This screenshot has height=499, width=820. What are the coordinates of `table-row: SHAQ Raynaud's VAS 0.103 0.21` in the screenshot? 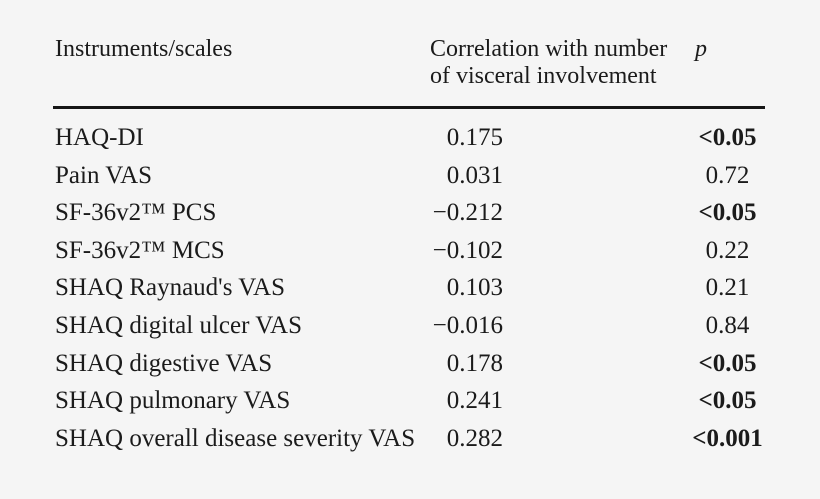 It's located at (410, 288).